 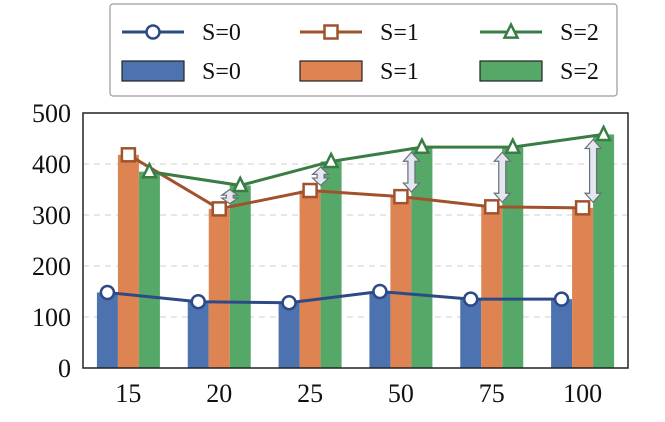 I want to click on gap-arrows, so click(x=411, y=171).